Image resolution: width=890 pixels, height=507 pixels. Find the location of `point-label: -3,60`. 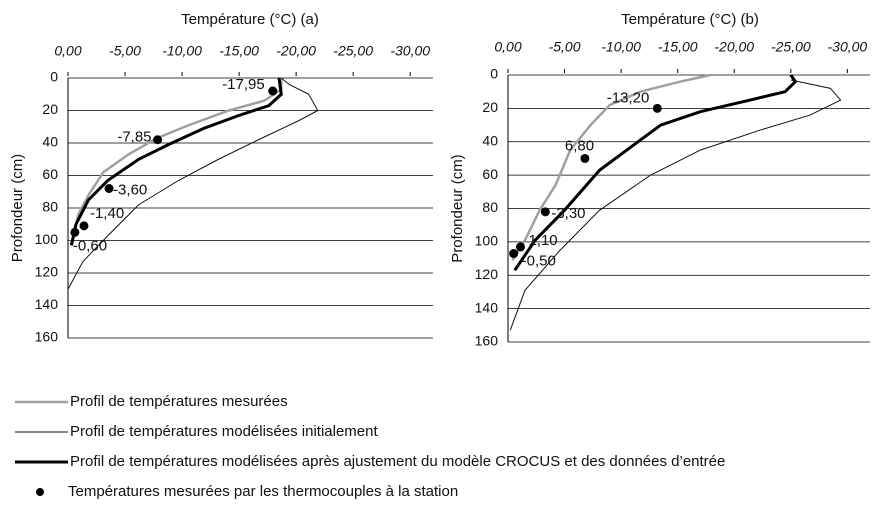

point-label: -3,60 is located at coordinates (130, 189).